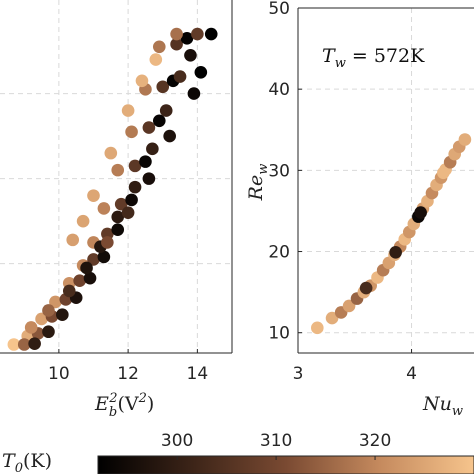 The image size is (474, 474). I want to click on colorbar-tick-label: 300, so click(177, 441).